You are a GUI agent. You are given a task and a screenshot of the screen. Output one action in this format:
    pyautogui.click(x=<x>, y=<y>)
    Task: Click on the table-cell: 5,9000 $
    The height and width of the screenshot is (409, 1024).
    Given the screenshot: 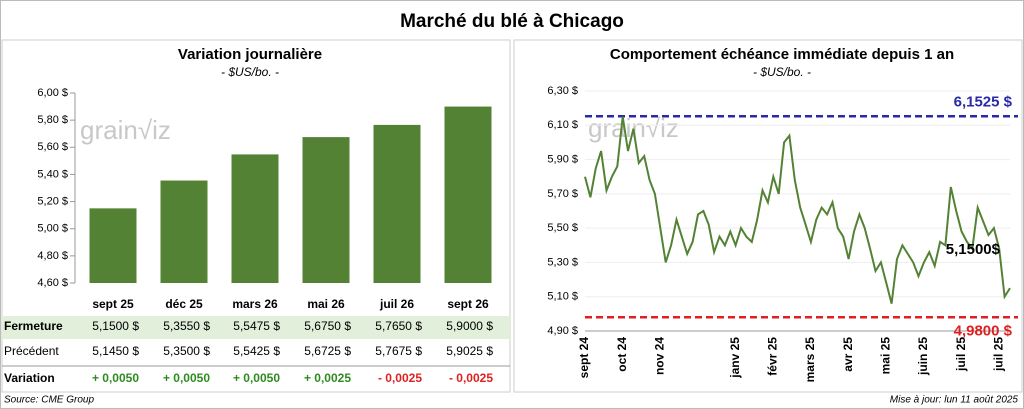 What is the action you would take?
    pyautogui.click(x=469, y=326)
    